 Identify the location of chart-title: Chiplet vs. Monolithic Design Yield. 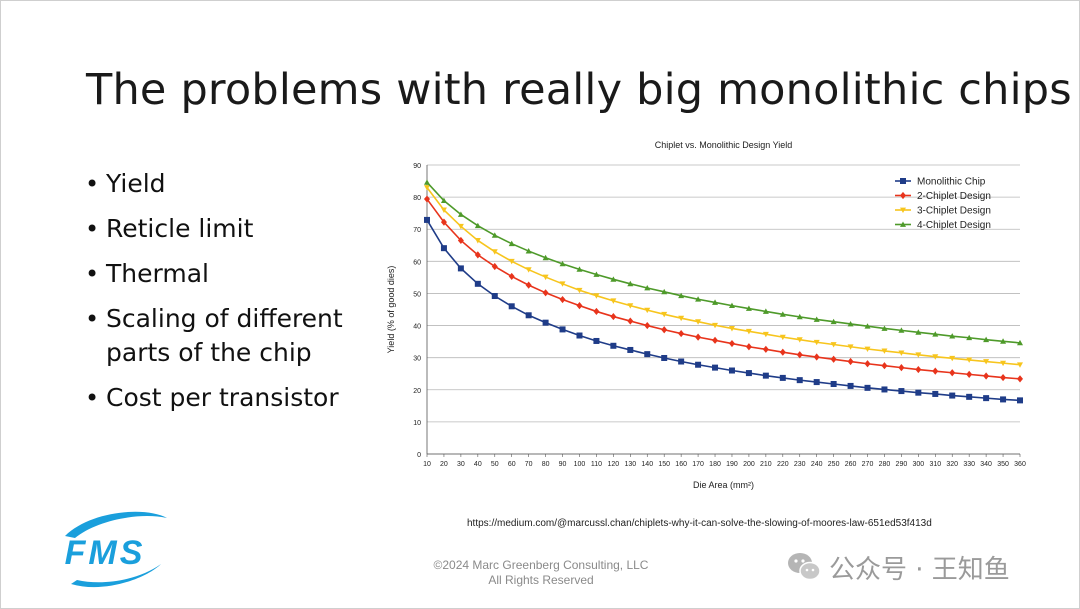
(724, 145).